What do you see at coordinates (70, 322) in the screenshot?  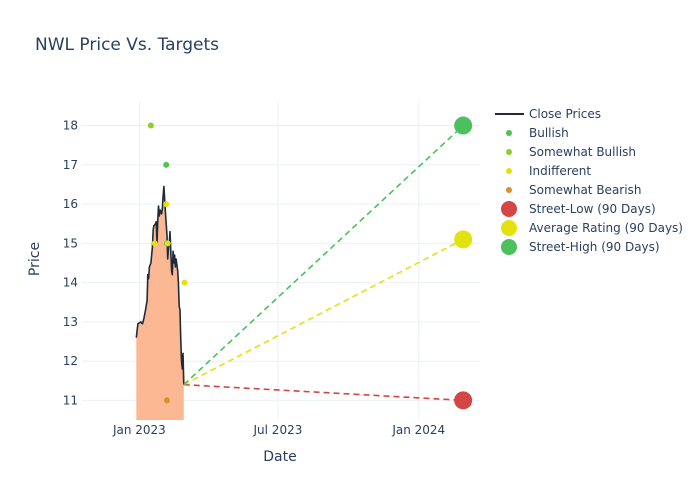 I see `y-tick-label: 13` at bounding box center [70, 322].